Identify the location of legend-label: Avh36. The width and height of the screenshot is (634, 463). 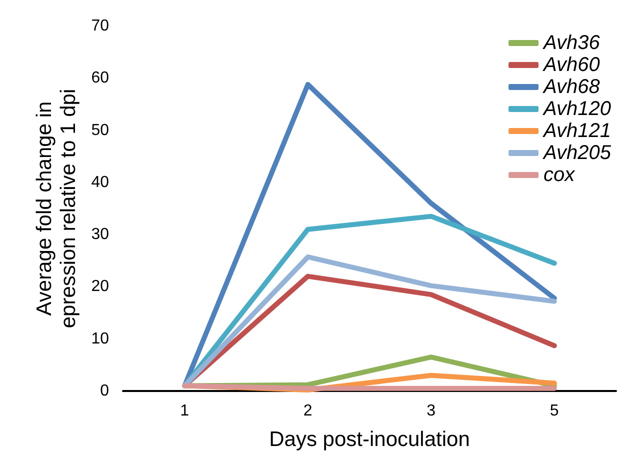
(571, 43).